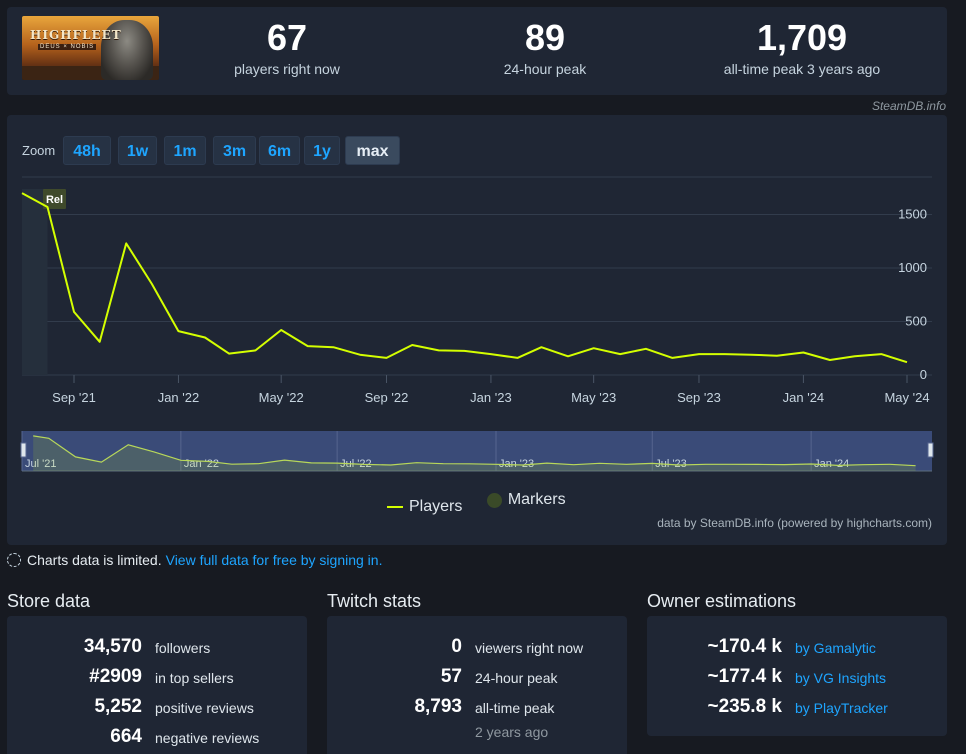 This screenshot has width=966, height=754. What do you see at coordinates (287, 69) in the screenshot?
I see `players-now-label: players right now` at bounding box center [287, 69].